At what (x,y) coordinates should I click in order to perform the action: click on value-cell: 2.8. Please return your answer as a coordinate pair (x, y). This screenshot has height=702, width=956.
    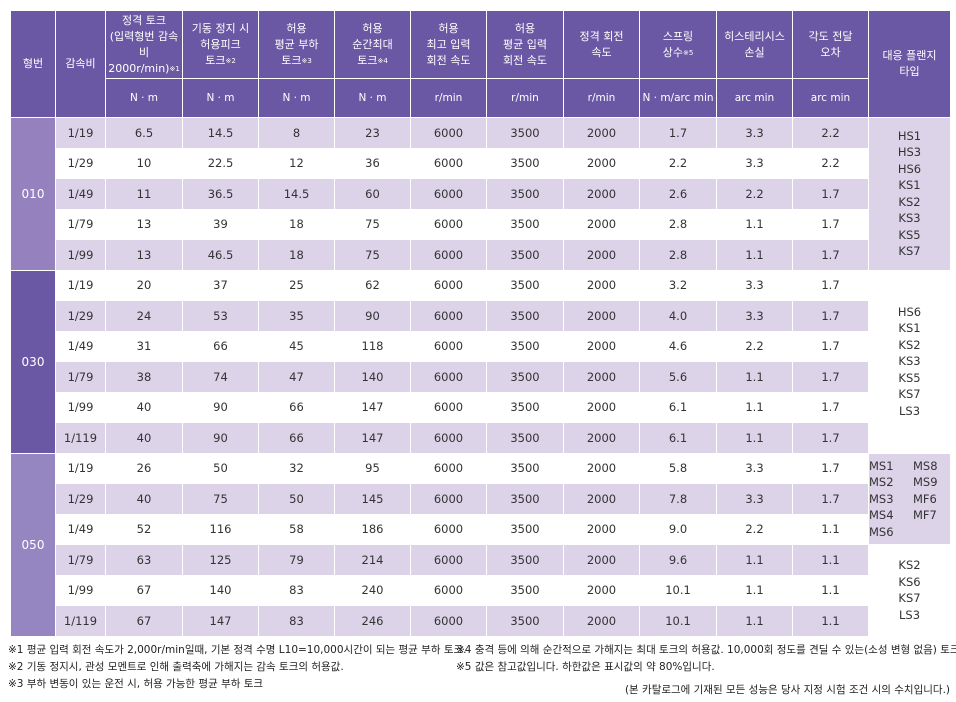
    Looking at the image, I should click on (678, 255).